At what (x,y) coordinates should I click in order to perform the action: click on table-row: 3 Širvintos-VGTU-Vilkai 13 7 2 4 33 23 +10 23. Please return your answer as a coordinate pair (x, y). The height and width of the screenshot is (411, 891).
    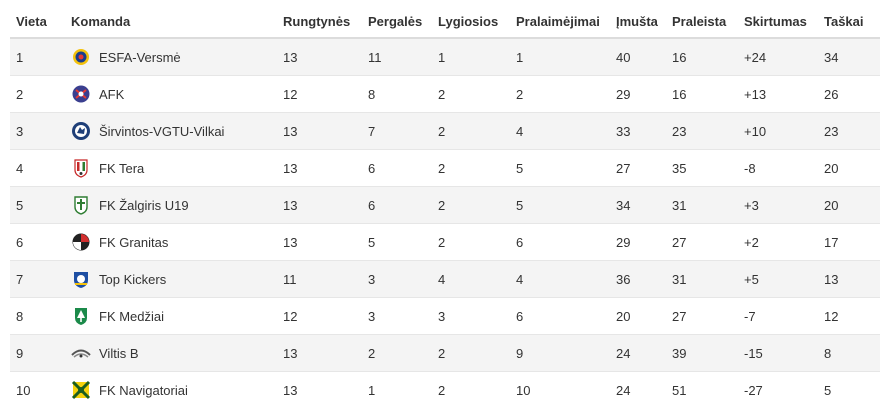
    Looking at the image, I should click on (445, 131).